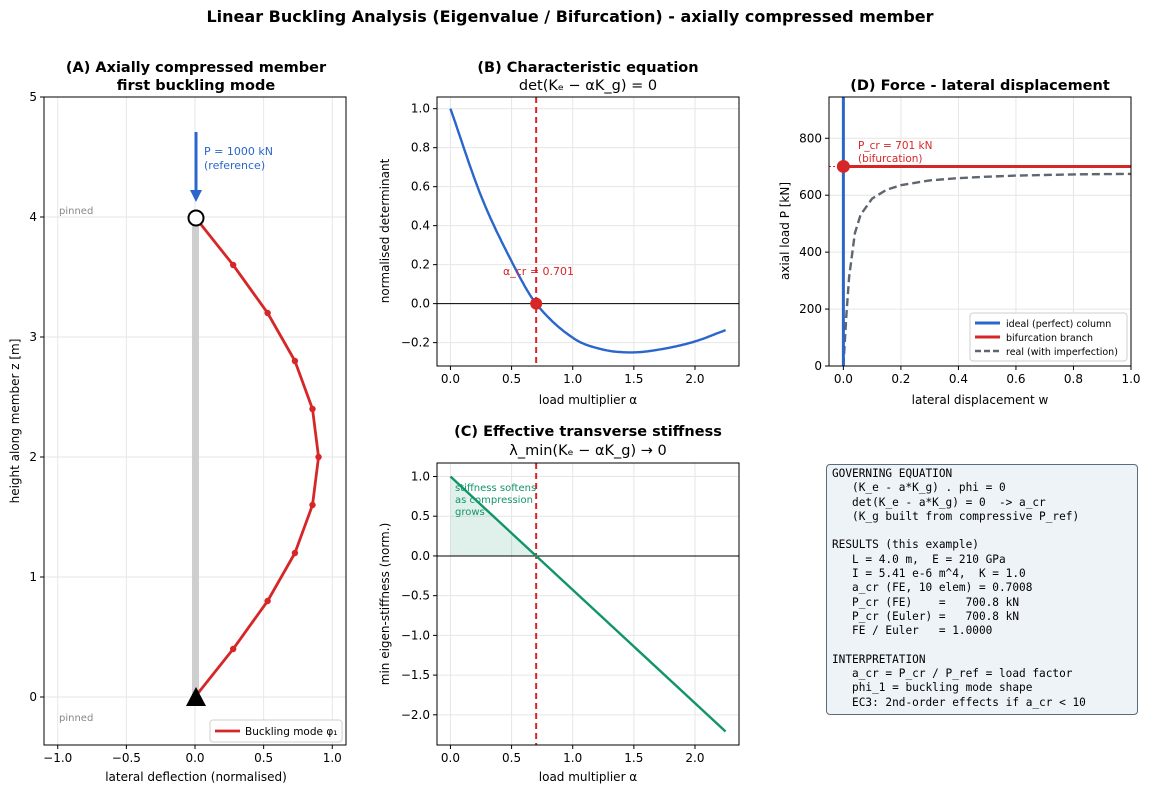  I want to click on panel-c-frame, so click(588, 604).